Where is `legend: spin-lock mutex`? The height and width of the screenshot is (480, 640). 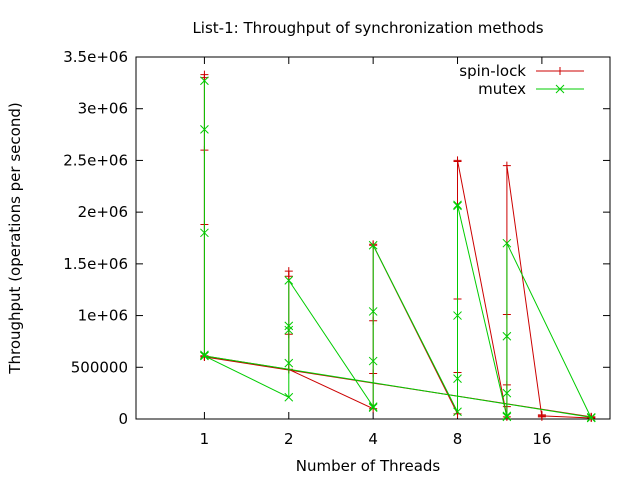 legend: spin-lock mutex is located at coordinates (521, 80).